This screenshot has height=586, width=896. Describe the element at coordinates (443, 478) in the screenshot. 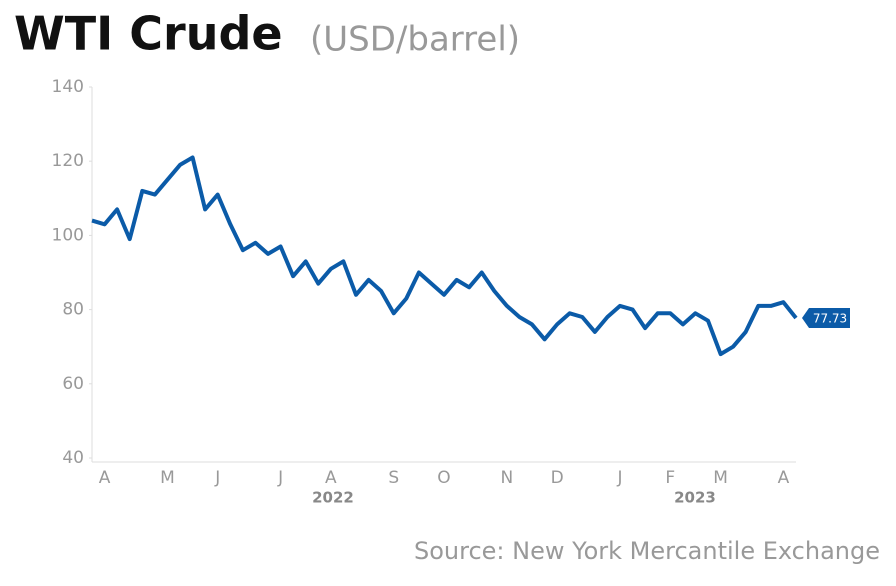

I see `x-tick-label: O` at that location.